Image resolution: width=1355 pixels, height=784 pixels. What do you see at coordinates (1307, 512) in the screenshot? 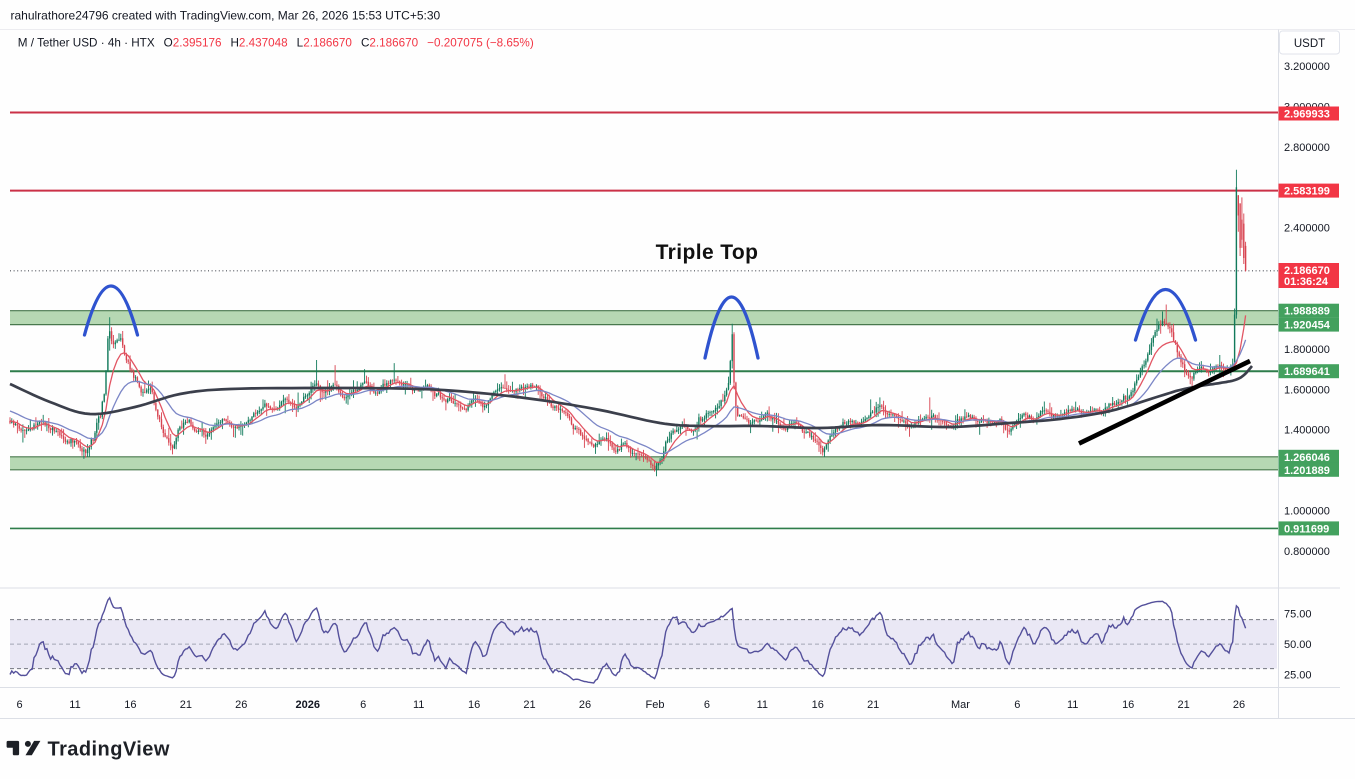
I see `svg-text: 1.000000` at bounding box center [1307, 512].